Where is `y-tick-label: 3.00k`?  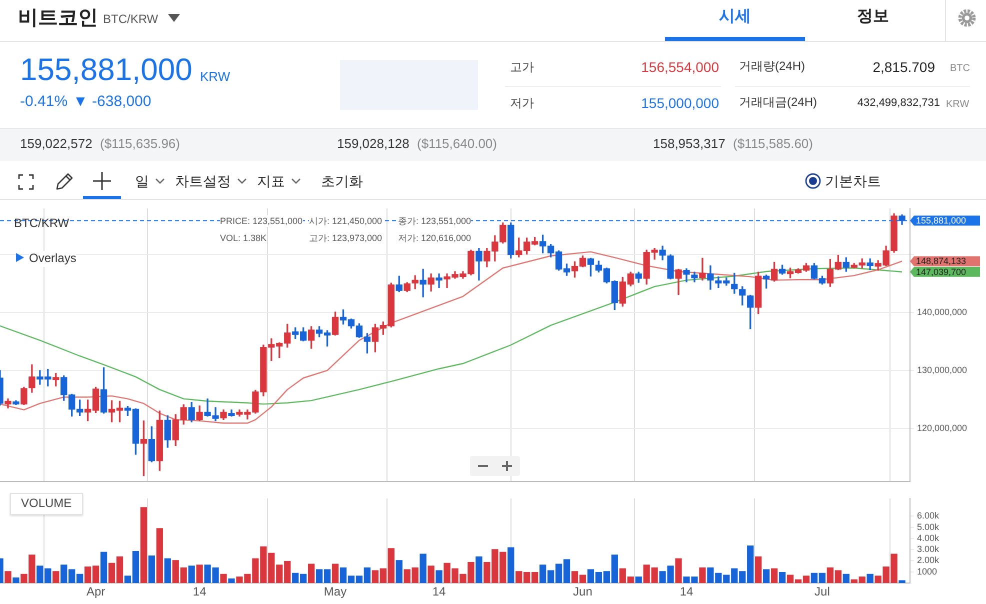
y-tick-label: 3.00k is located at coordinates (928, 549).